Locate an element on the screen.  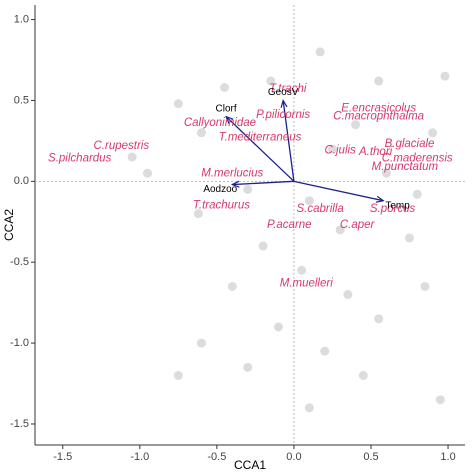
x-tick-label: -1.0 is located at coordinates (139, 457).